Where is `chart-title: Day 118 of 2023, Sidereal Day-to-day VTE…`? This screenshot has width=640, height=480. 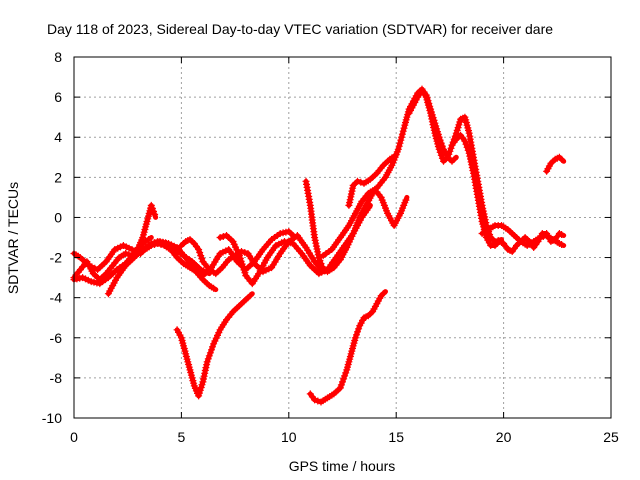 chart-title: Day 118 of 2023, Sidereal Day-to-day VTE… is located at coordinates (300, 29).